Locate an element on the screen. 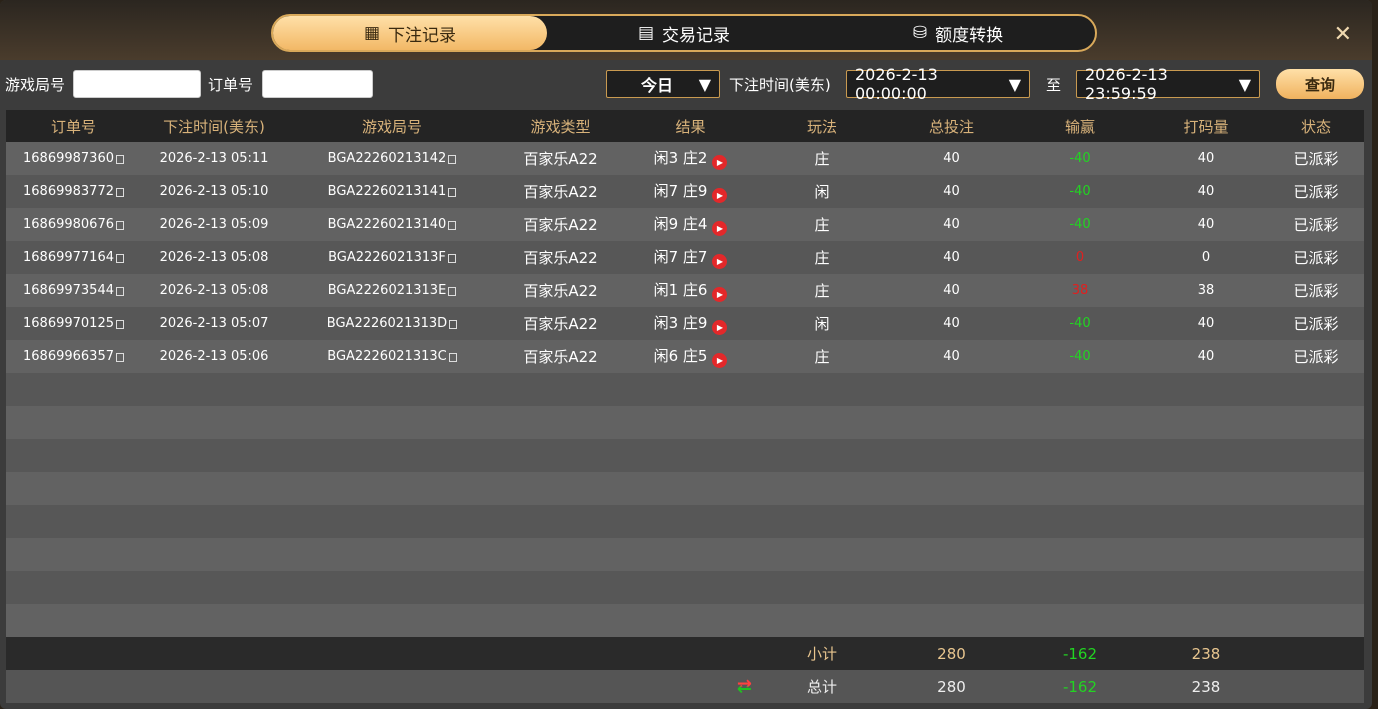 This screenshot has height=709, width=1378. close-icon: ✕ is located at coordinates (1342, 34).